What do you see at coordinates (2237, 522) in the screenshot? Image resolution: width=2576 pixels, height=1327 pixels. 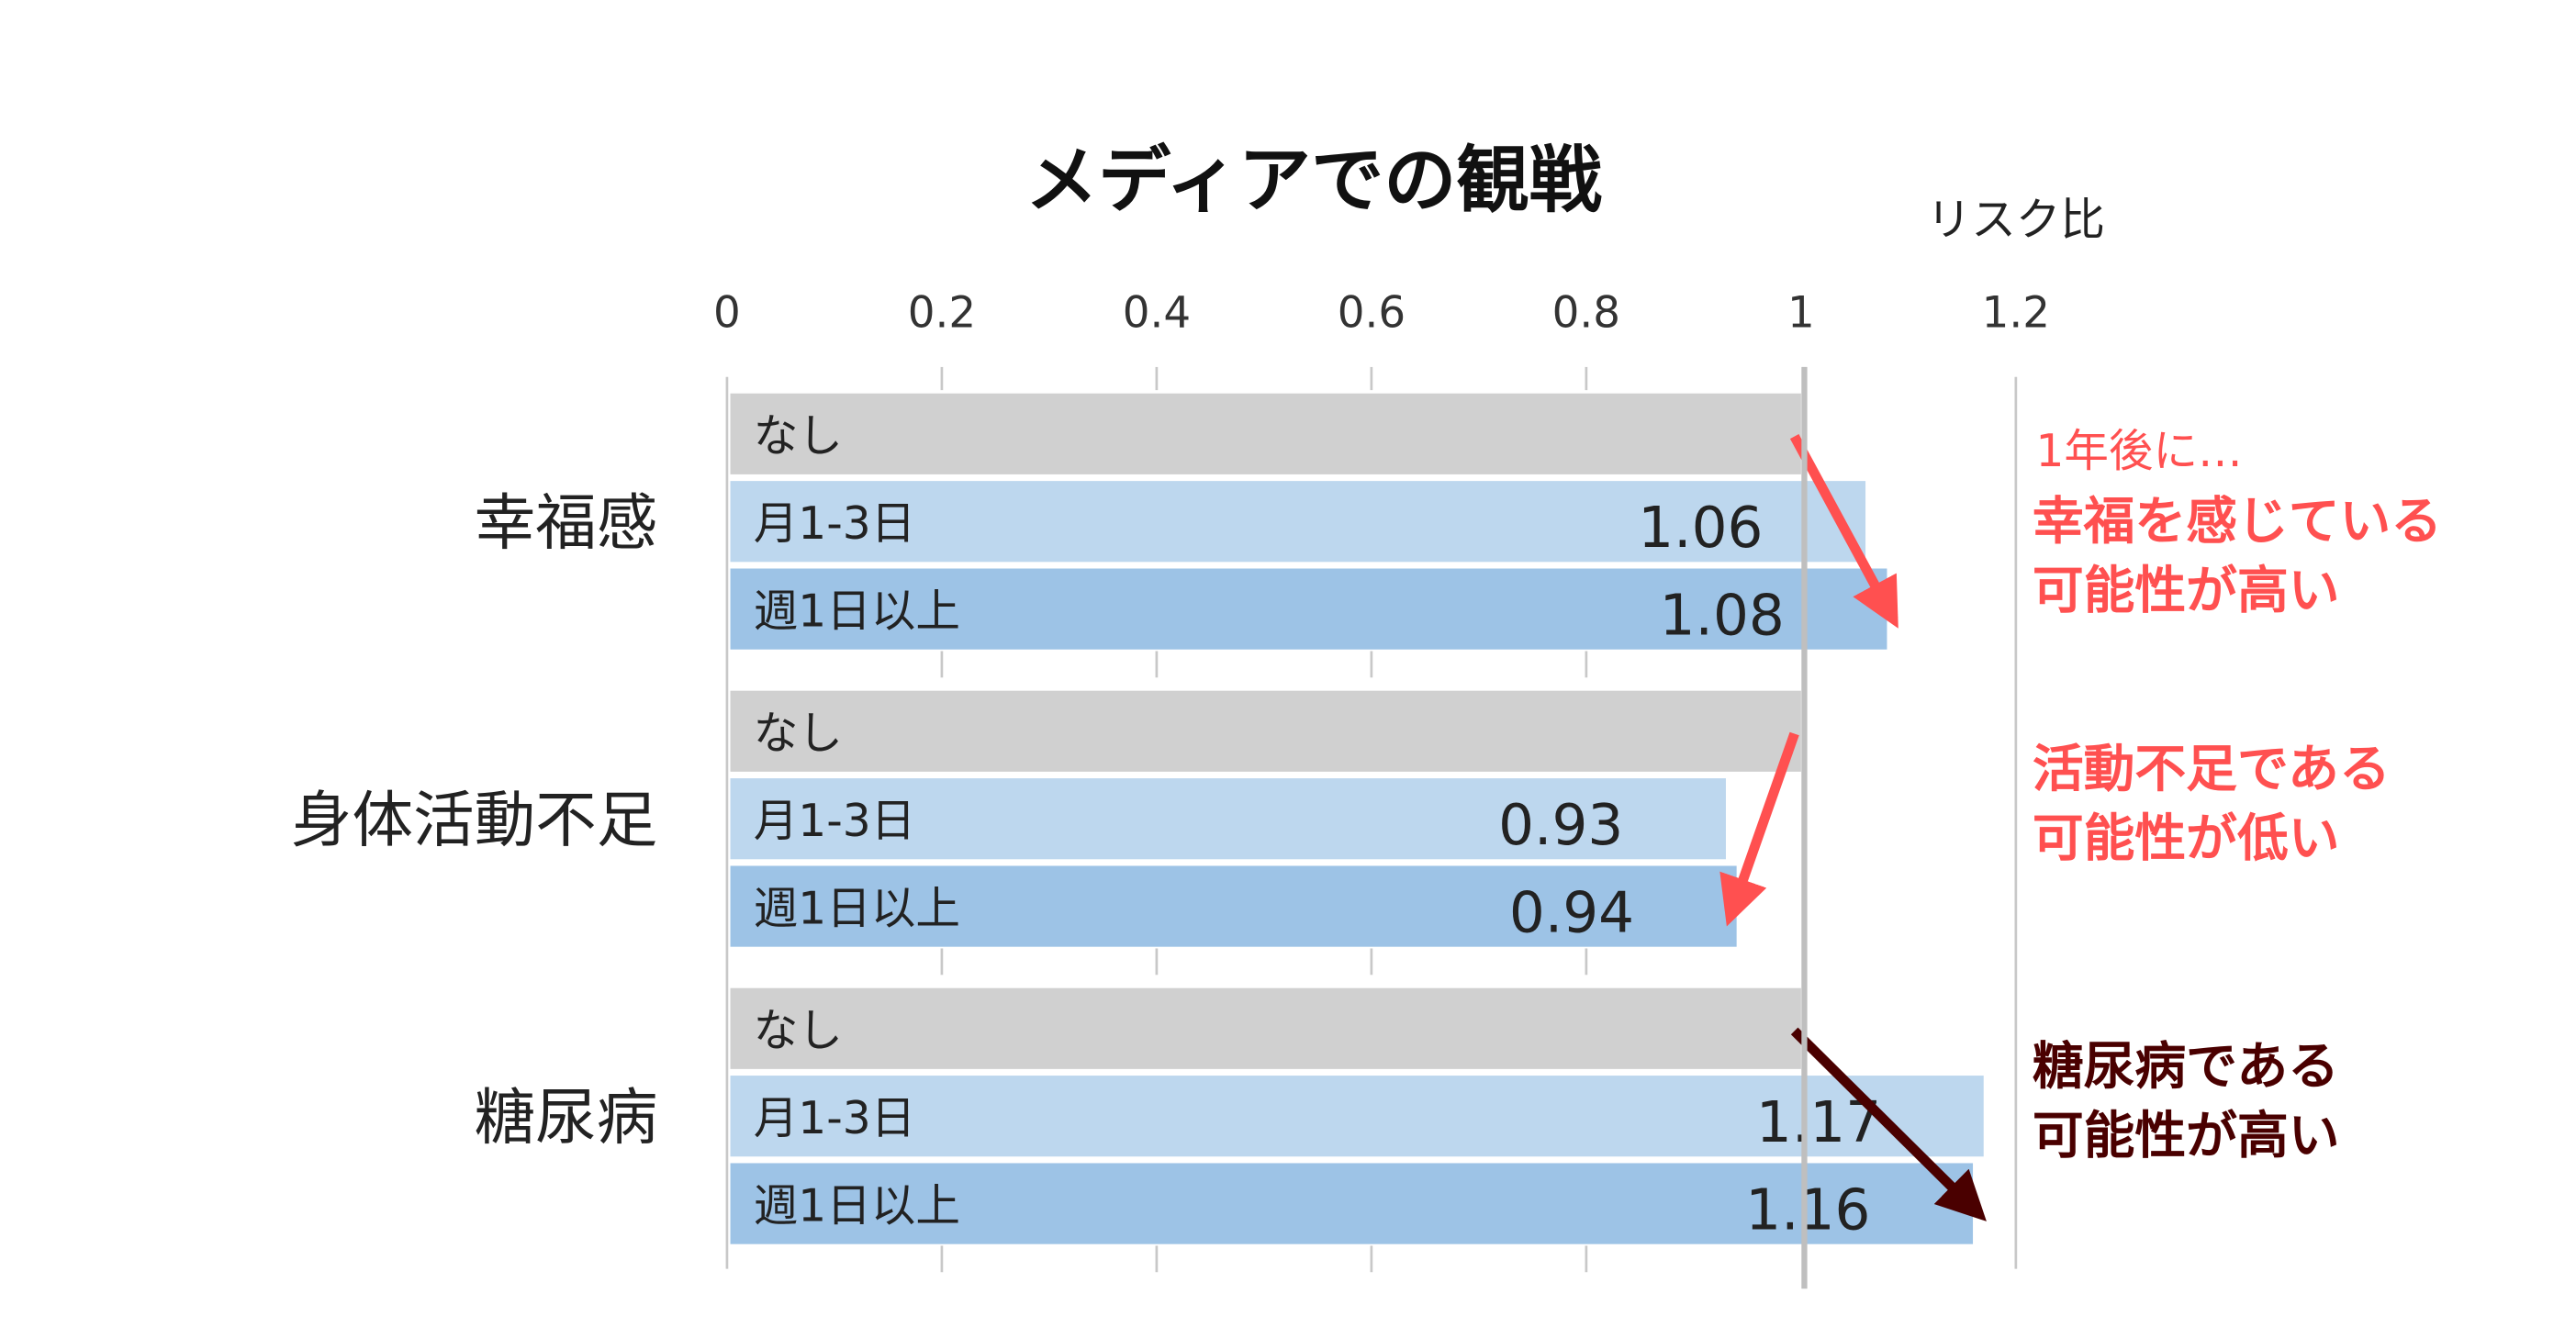 I see `annotation-text: 幸福を感じている` at bounding box center [2237, 522].